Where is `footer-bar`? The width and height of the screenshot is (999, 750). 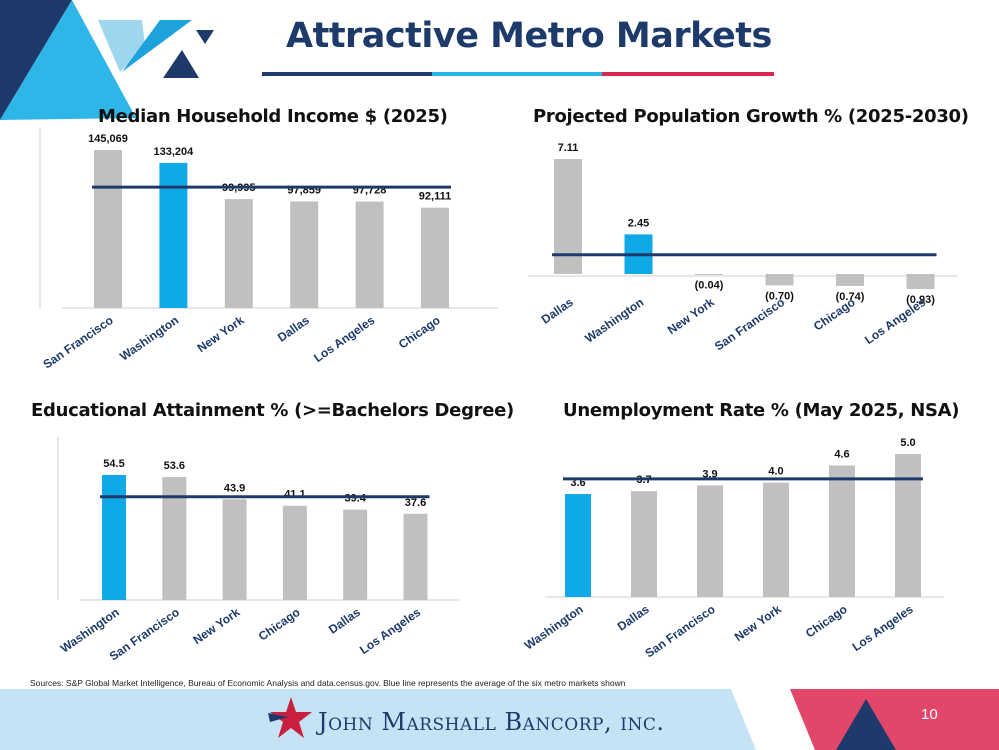 footer-bar is located at coordinates (499, 719).